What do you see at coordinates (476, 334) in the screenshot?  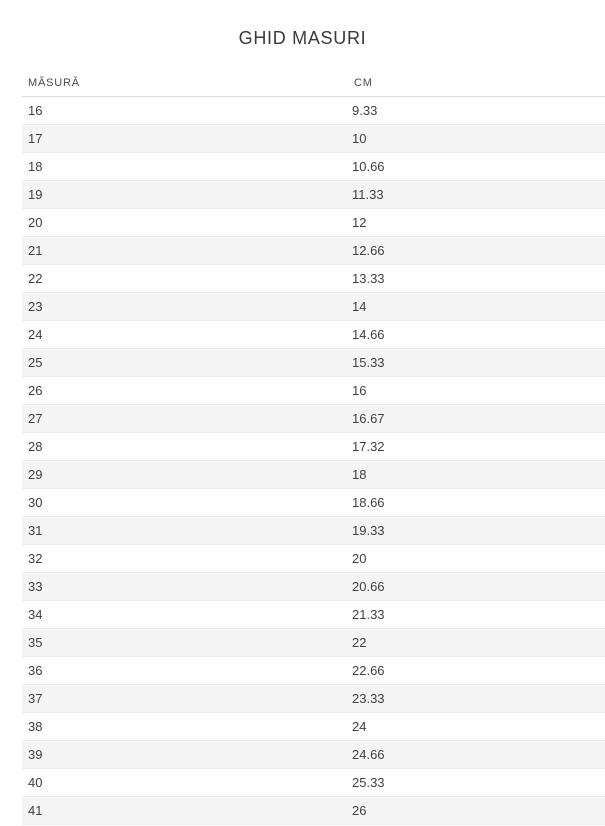 I see `cell-cm: 14.66` at bounding box center [476, 334].